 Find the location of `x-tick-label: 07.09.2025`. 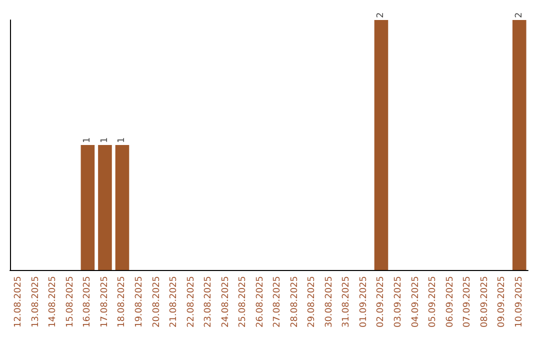

x-tick-label: 07.09.2025 is located at coordinates (467, 302).